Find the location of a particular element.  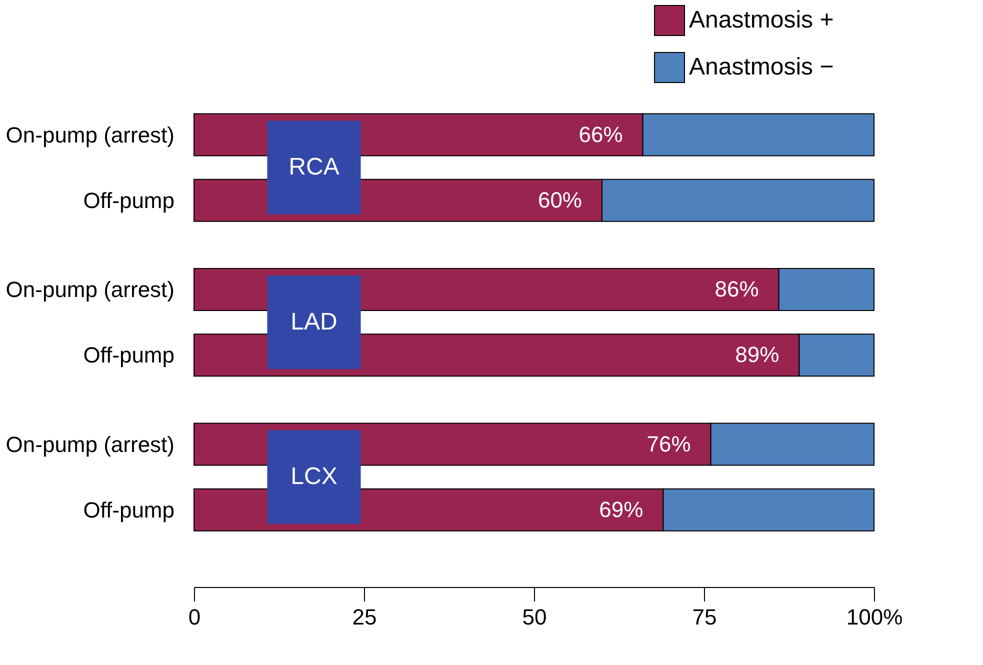

data-label: 66% is located at coordinates (600, 134).